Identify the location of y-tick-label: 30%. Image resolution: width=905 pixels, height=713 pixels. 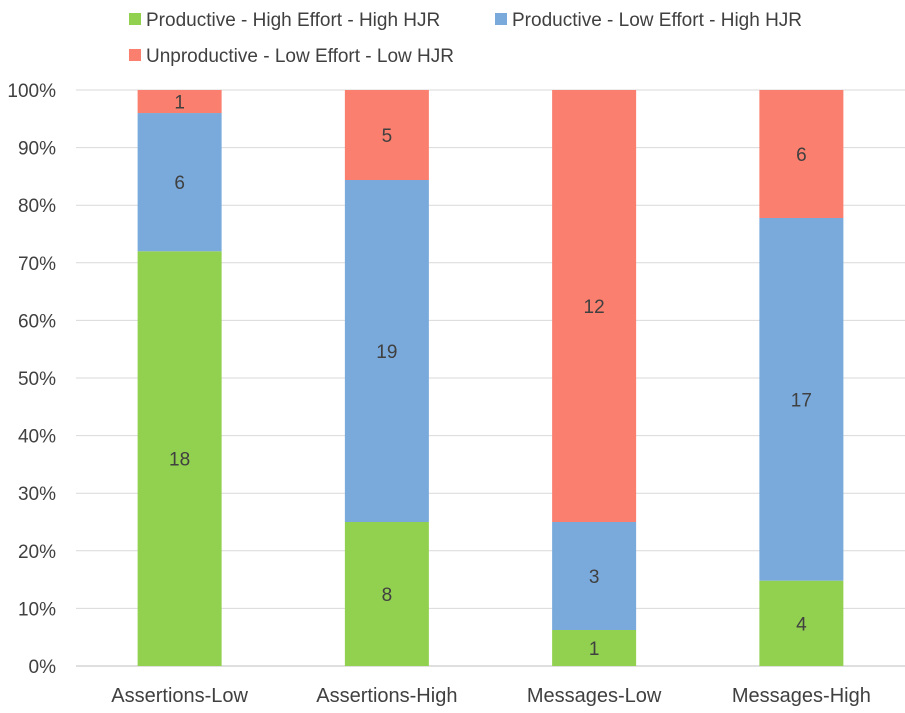
(37, 494).